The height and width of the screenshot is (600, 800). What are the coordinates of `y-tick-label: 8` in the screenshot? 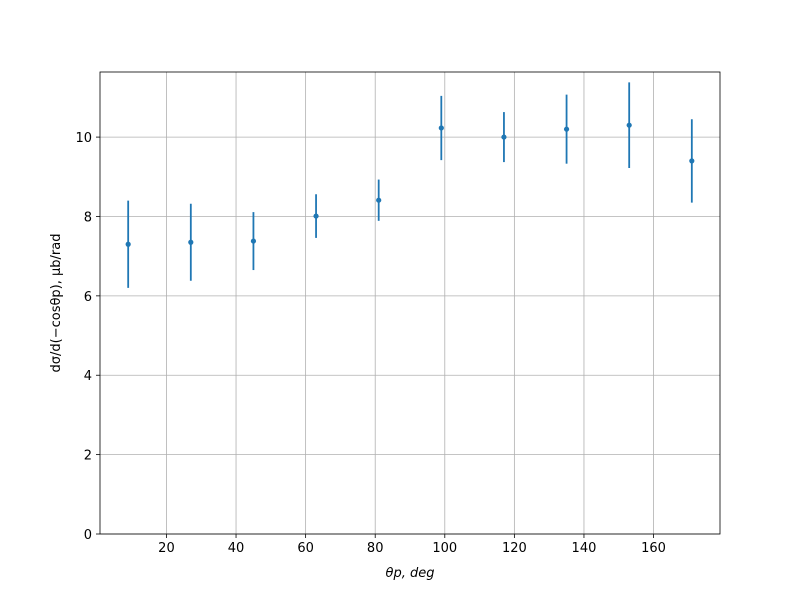 It's located at (88, 217).